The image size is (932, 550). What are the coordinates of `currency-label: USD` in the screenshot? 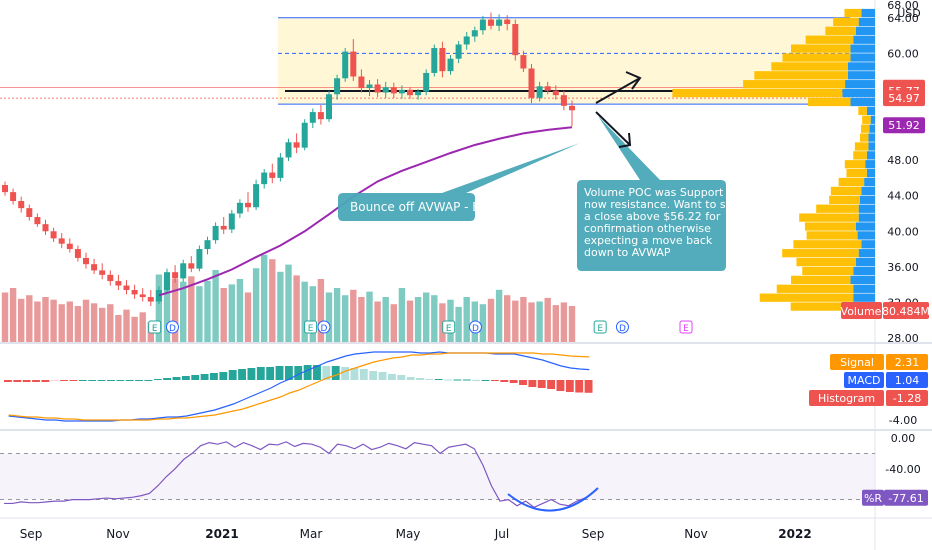 It's located at (909, 13).